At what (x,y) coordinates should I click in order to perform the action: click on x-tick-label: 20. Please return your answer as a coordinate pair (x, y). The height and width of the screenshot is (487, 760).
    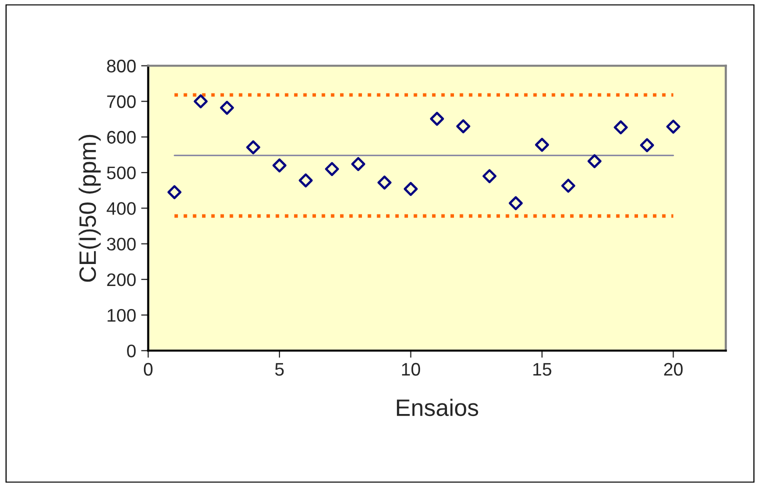
    Looking at the image, I should click on (673, 369).